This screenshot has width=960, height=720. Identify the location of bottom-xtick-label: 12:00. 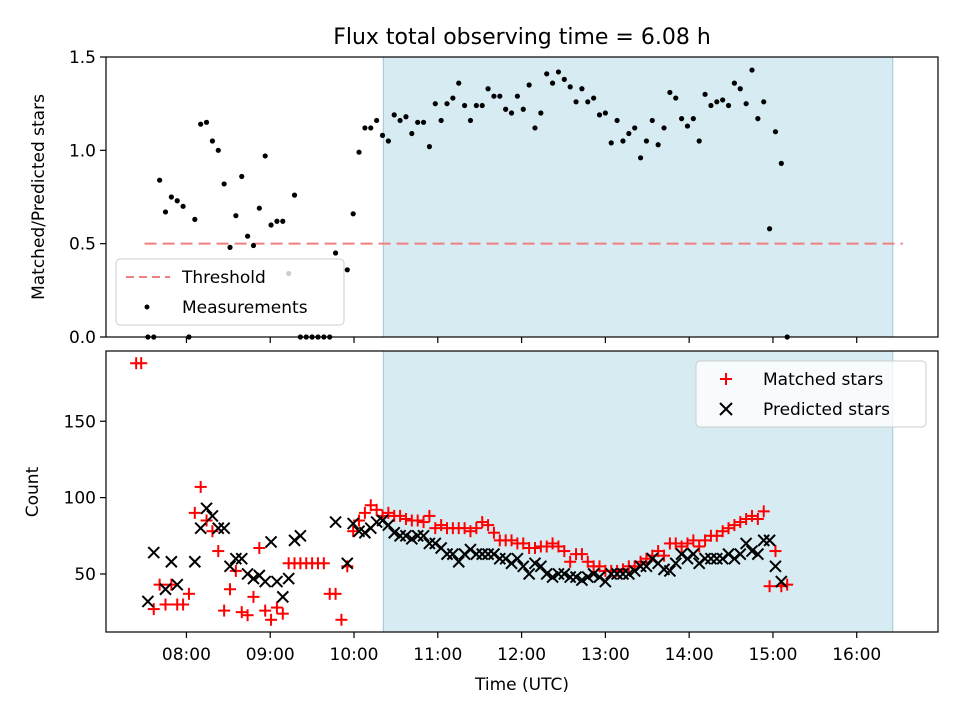
(521, 655).